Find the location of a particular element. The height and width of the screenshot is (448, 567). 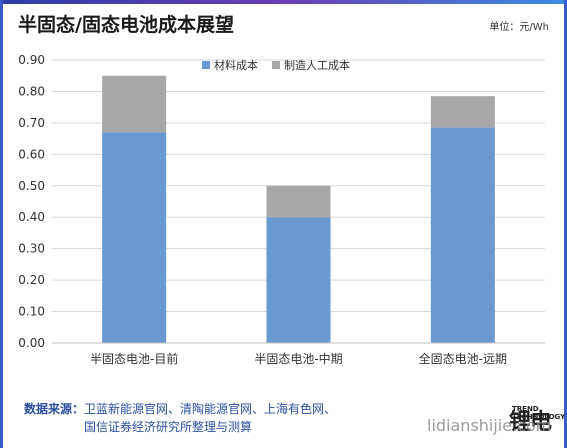

y-tick-label: 0.60 is located at coordinates (31, 154).